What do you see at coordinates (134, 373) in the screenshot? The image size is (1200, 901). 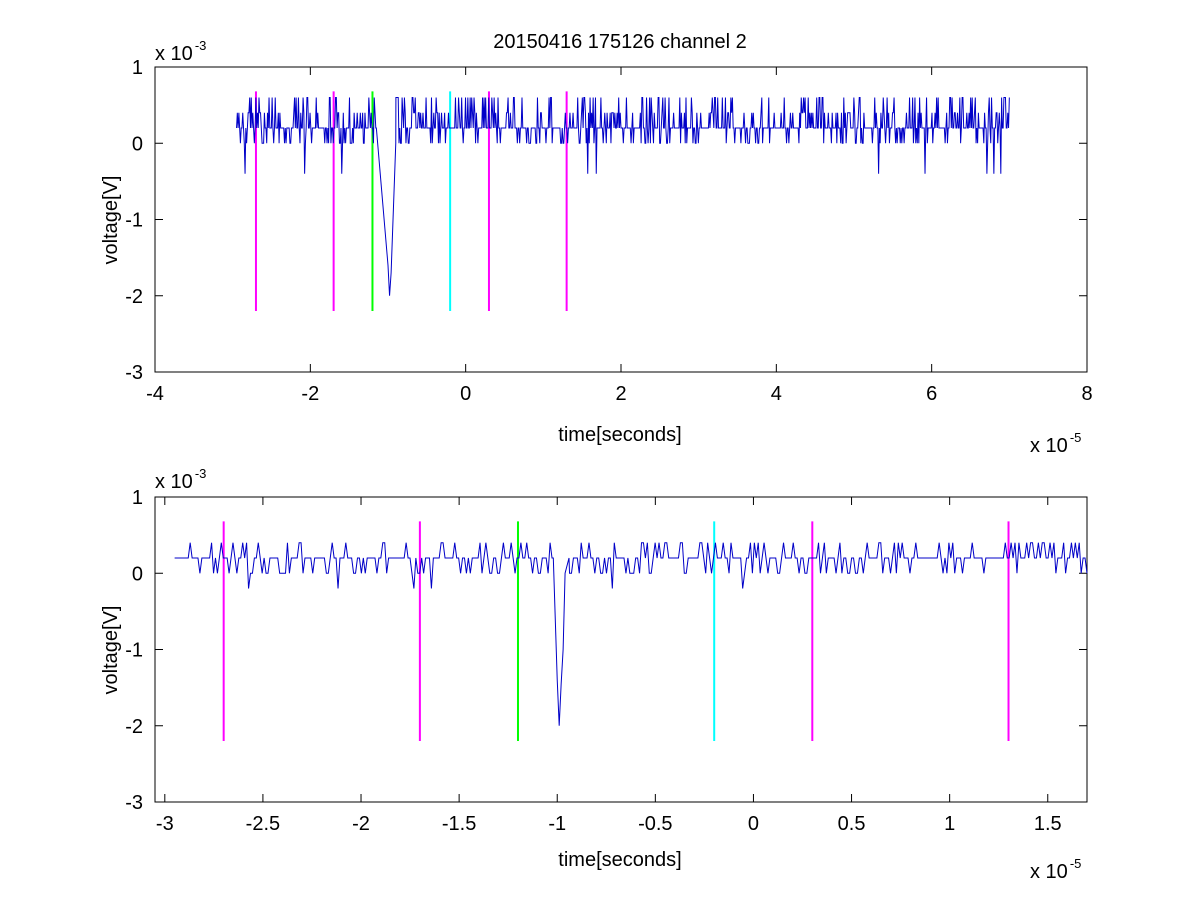 I see `top-y-tick-label: -3` at bounding box center [134, 373].